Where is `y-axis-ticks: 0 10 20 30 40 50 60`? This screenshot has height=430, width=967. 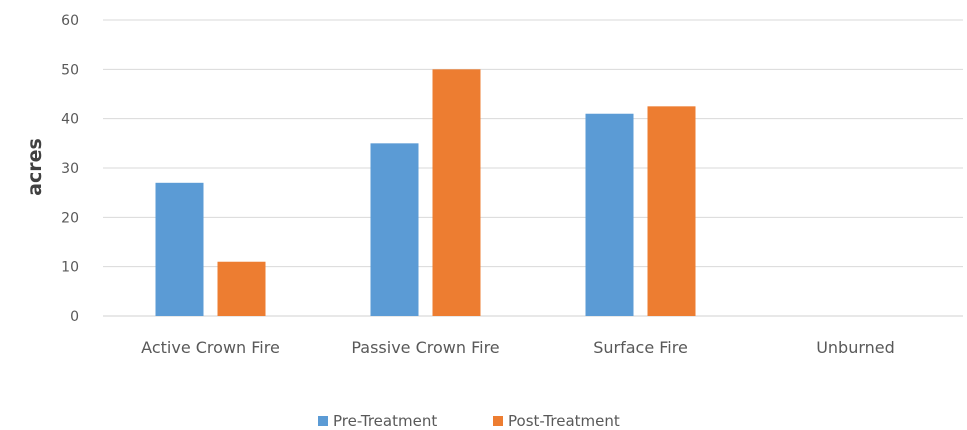 y-axis-ticks: 0 10 20 30 40 50 60 is located at coordinates (70, 169).